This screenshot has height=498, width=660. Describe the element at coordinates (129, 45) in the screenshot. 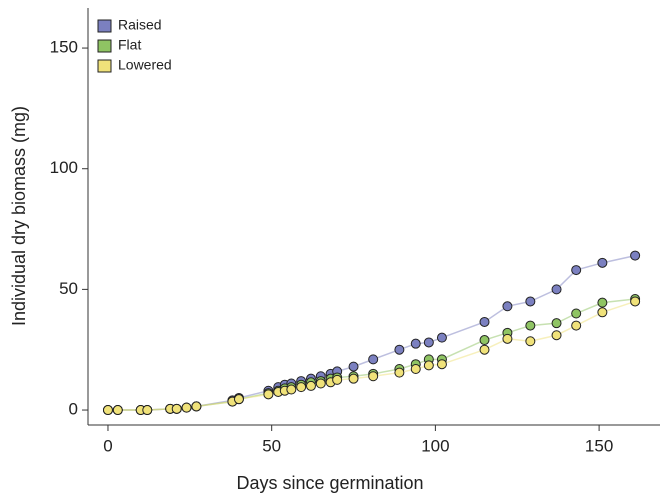

I see `legend-label: Flat` at that location.